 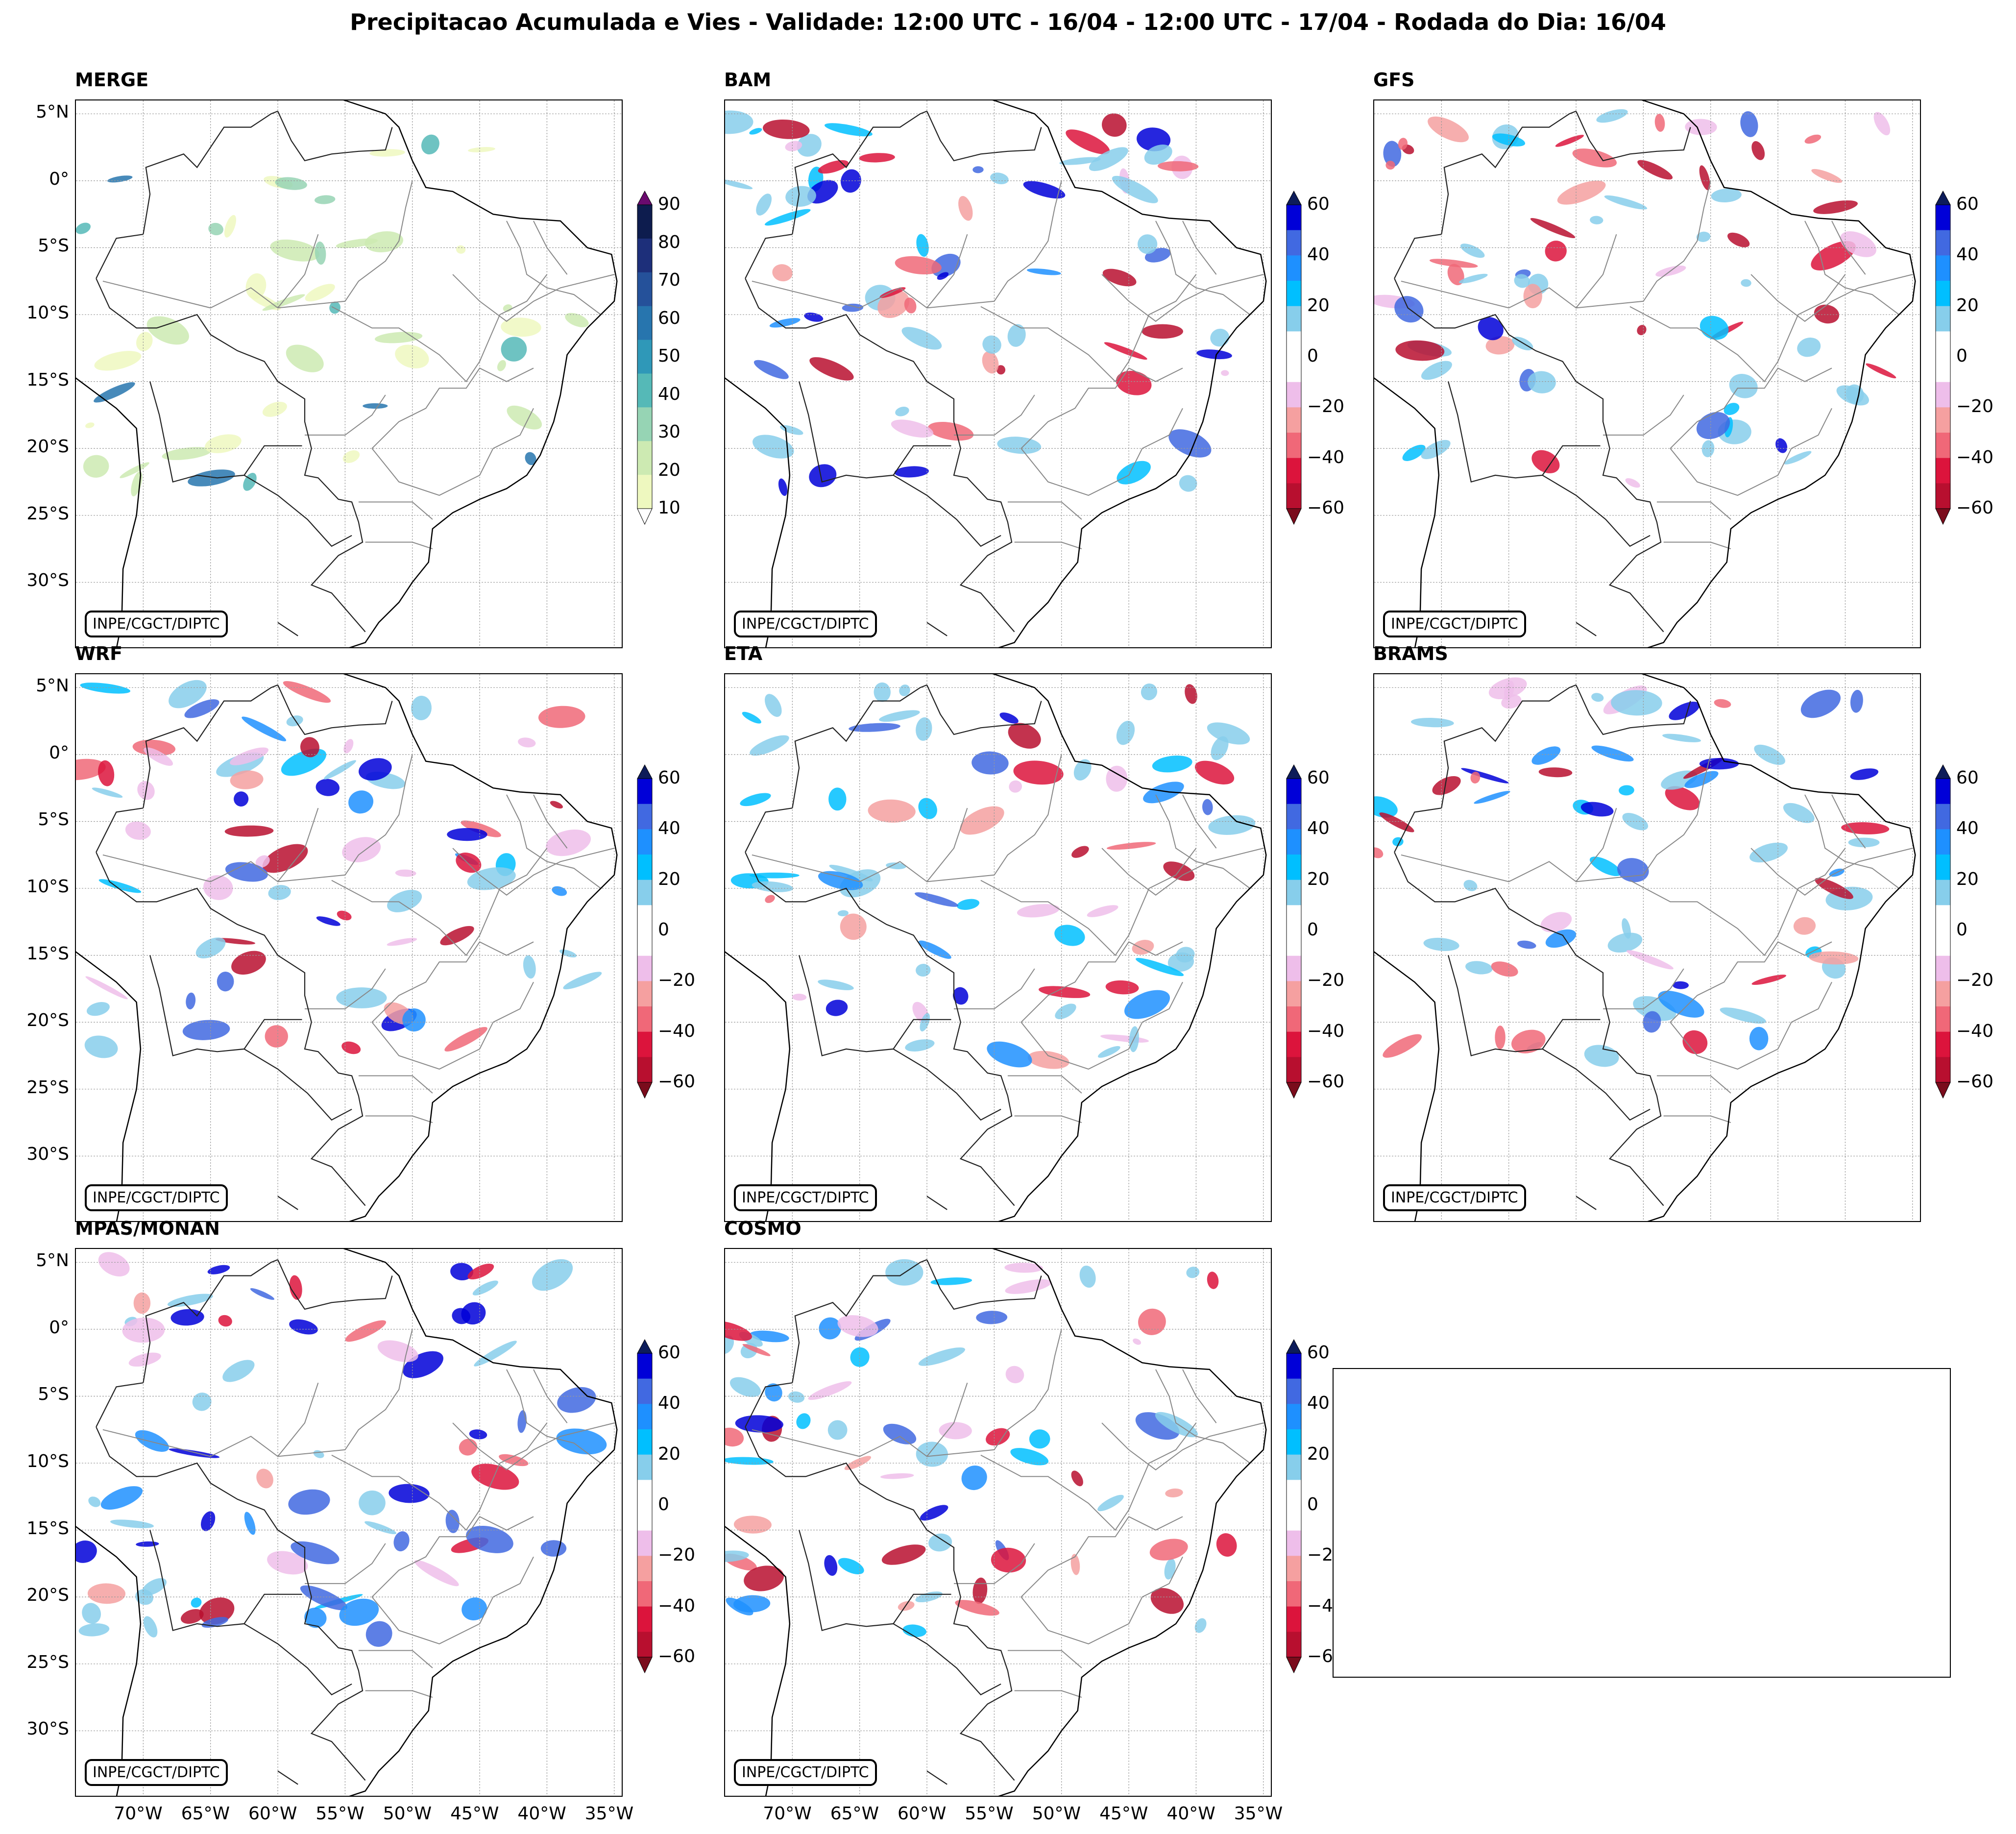 I want to click on longitude-label: 35°W, so click(x=1258, y=1814).